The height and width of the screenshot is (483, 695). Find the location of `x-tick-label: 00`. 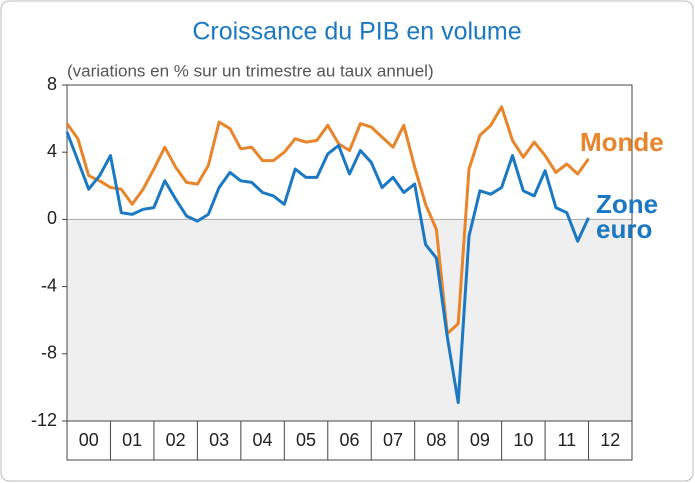

x-tick-label: 00 is located at coordinates (89, 440).